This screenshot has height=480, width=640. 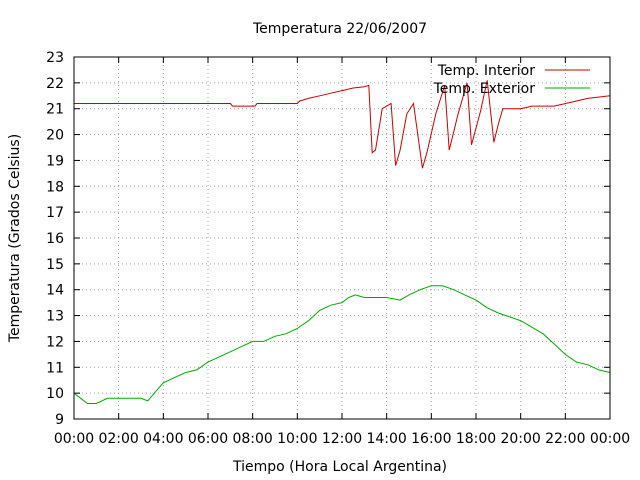 I want to click on y-tick-label: 14, so click(x=55, y=291).